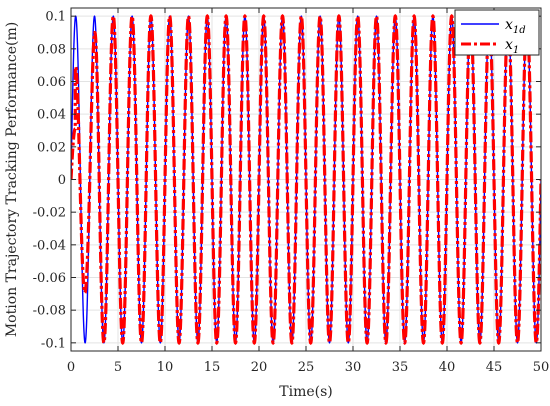 Image resolution: width=550 pixels, height=406 pixels. Describe the element at coordinates (541, 367) in the screenshot. I see `x-tick-label: 50` at that location.